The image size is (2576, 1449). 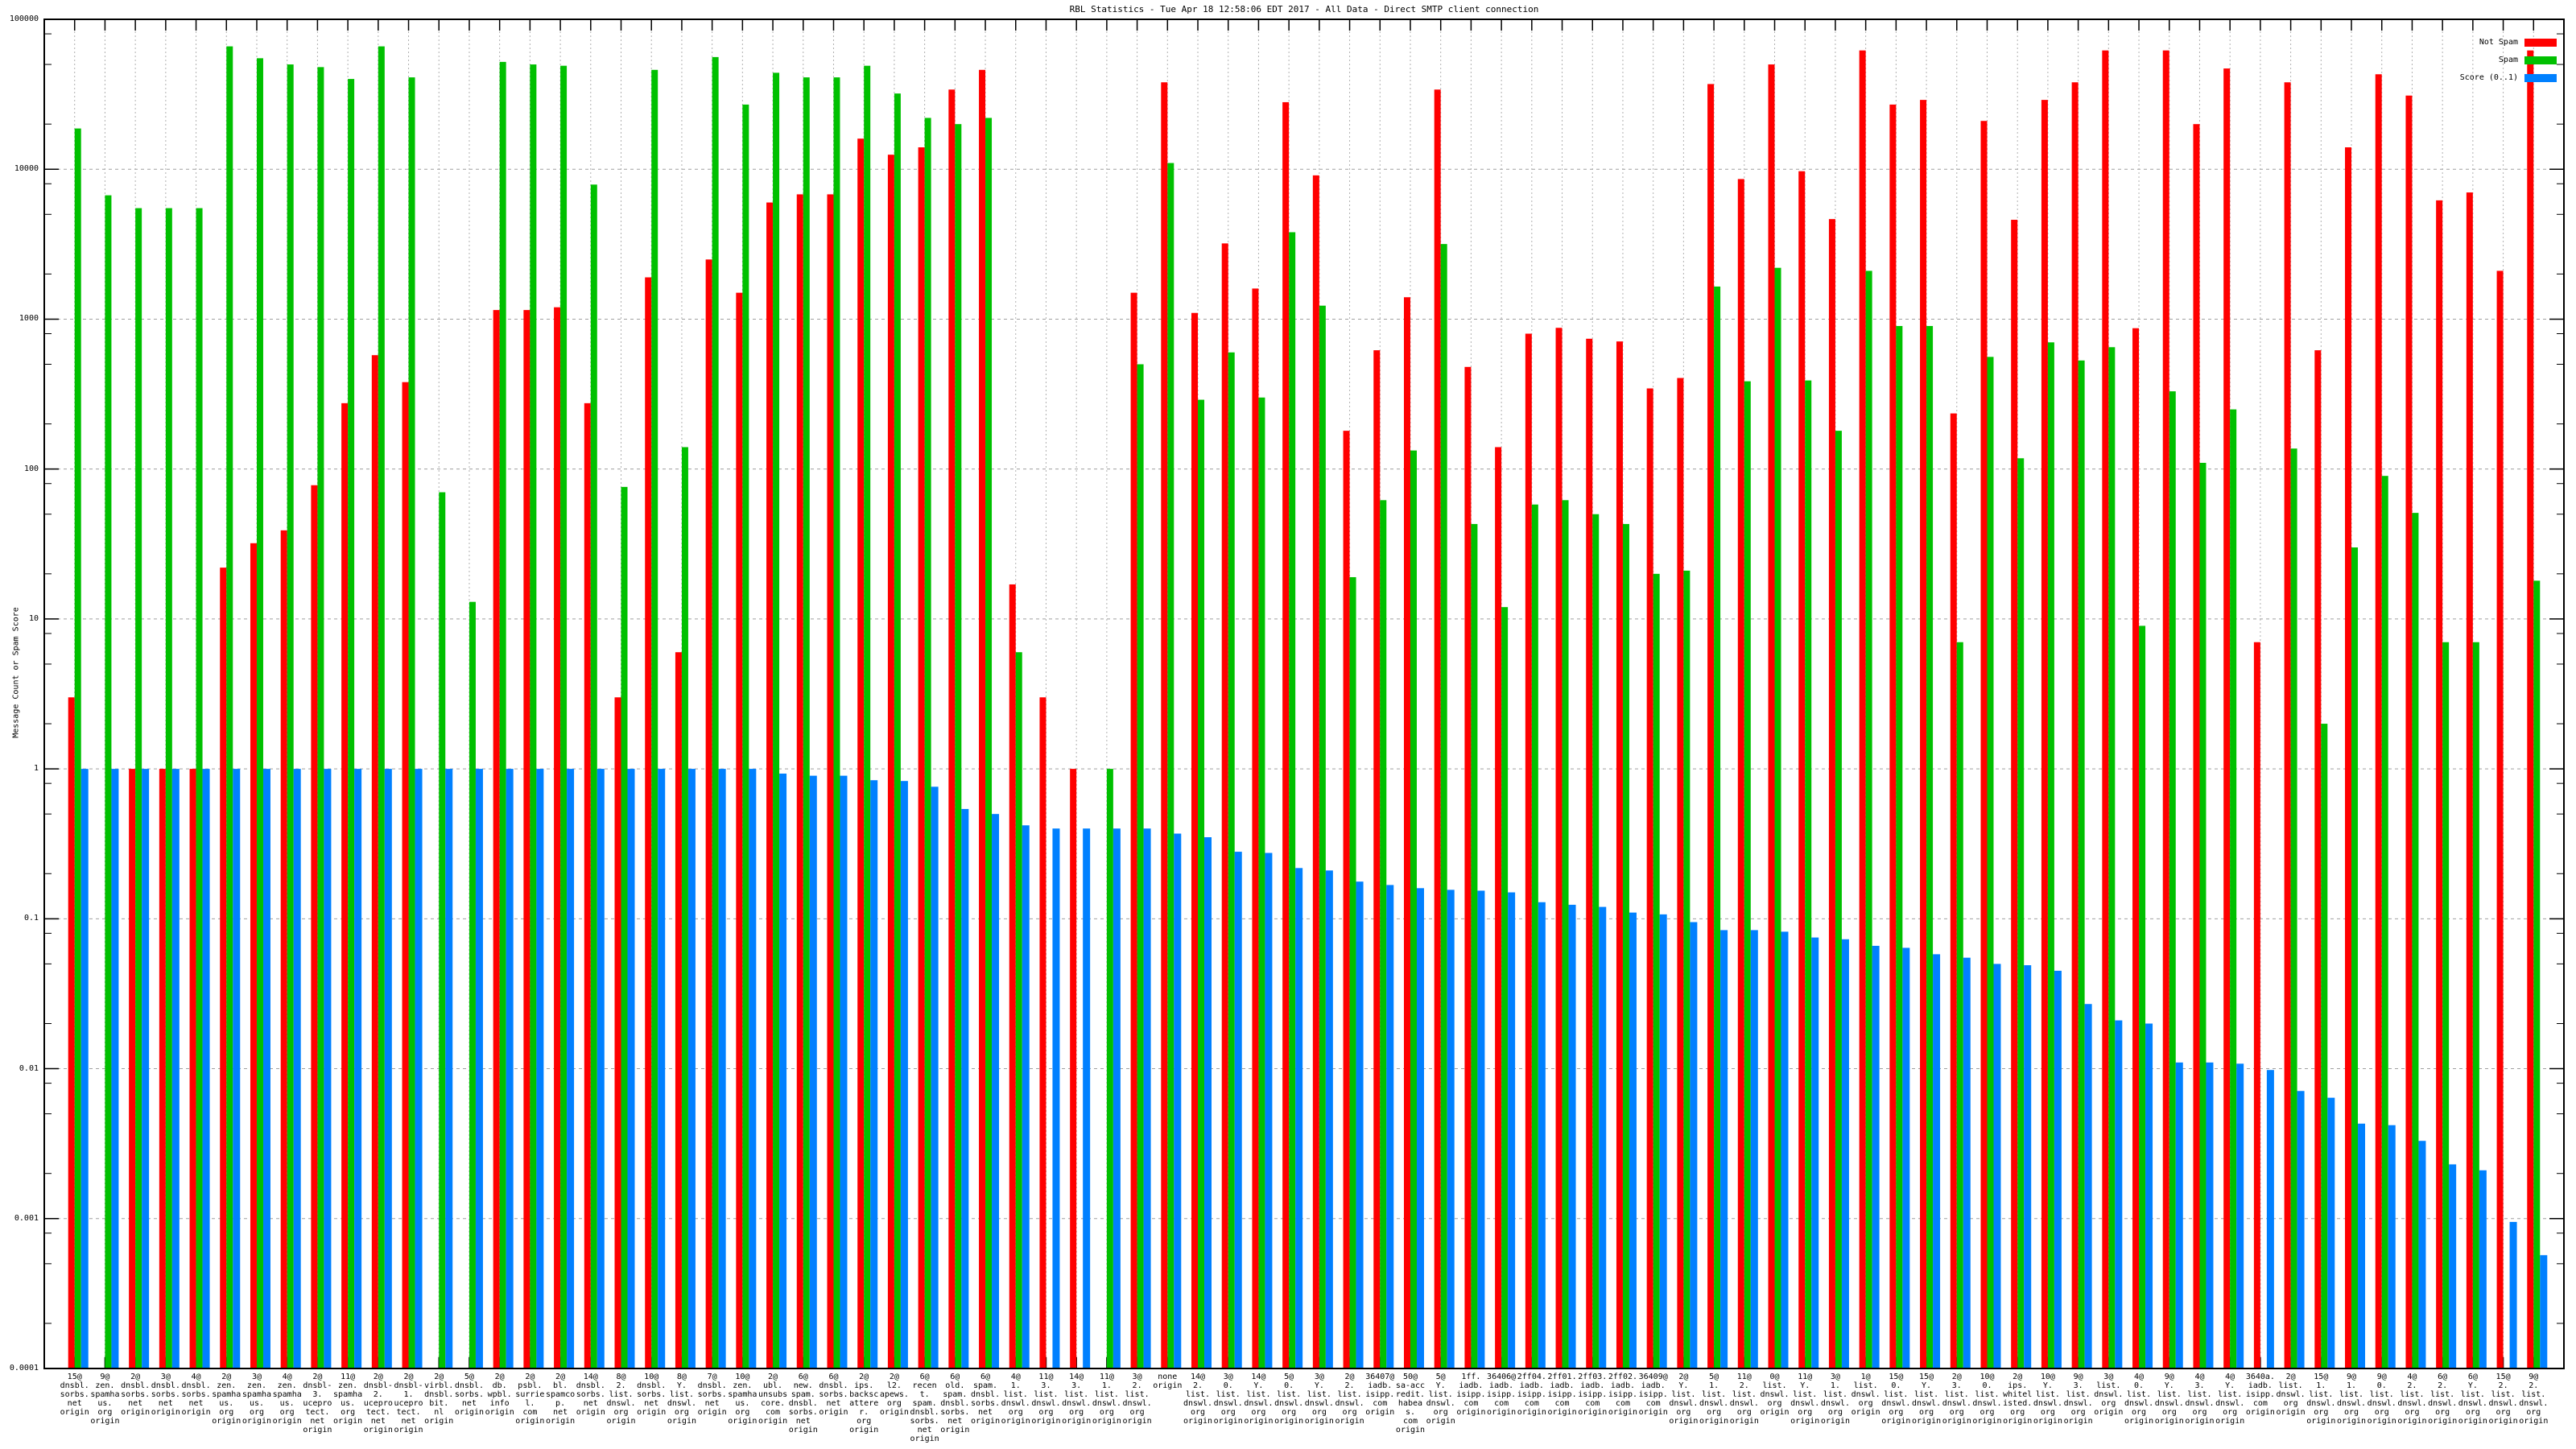 What do you see at coordinates (499, 1395) in the screenshot?
I see `x-tick-label: 2@ db. wpbl. info origin` at bounding box center [499, 1395].